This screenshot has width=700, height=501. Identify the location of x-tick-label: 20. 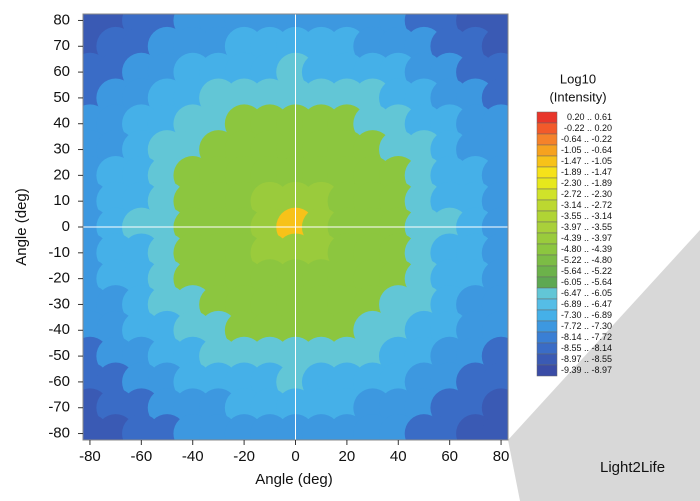
(347, 456).